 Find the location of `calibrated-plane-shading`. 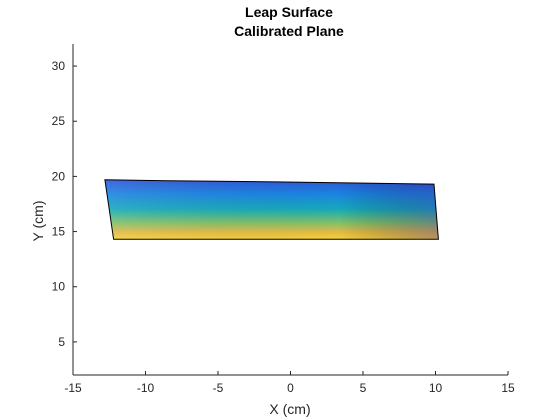

calibrated-plane-shading is located at coordinates (271, 209).